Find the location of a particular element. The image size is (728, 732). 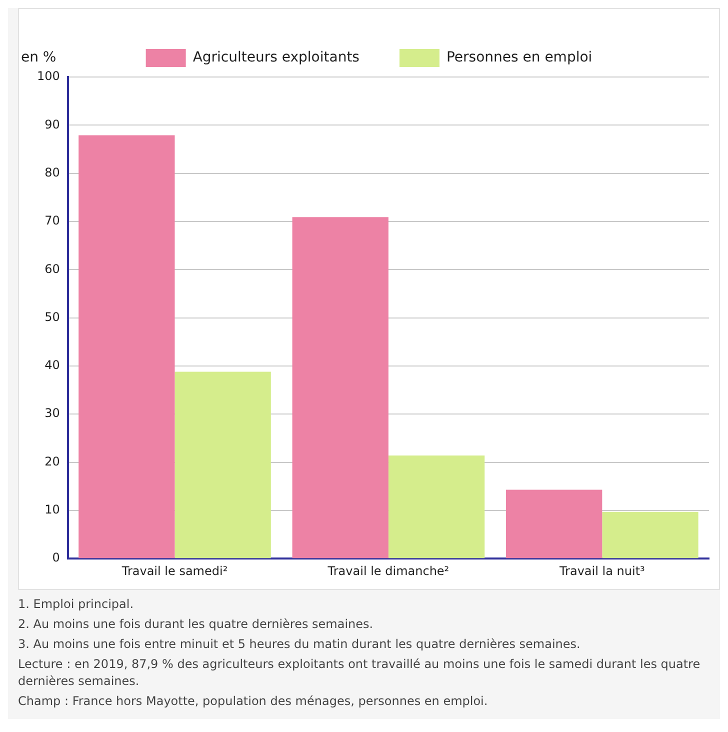

legend-label: Agriculteurs exploitants is located at coordinates (276, 58).